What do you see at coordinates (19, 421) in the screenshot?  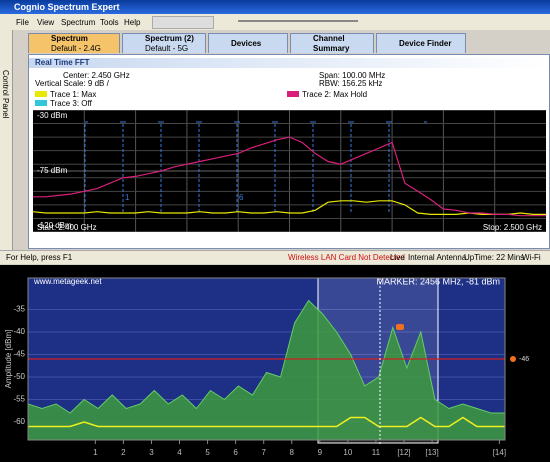 I see `y-tick-label: -60` at bounding box center [19, 421].